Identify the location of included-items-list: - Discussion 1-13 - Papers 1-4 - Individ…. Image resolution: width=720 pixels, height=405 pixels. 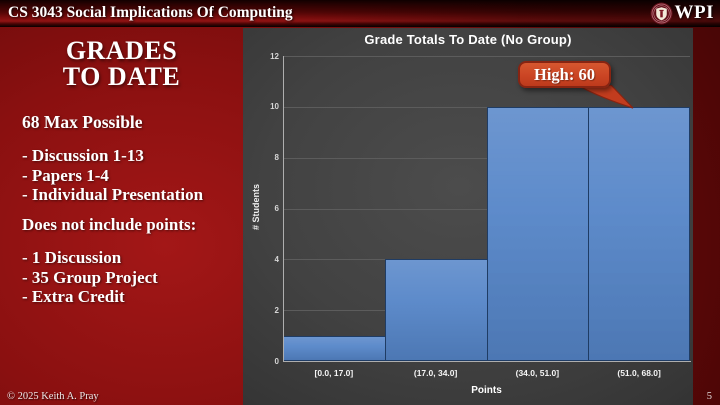
(132, 175).